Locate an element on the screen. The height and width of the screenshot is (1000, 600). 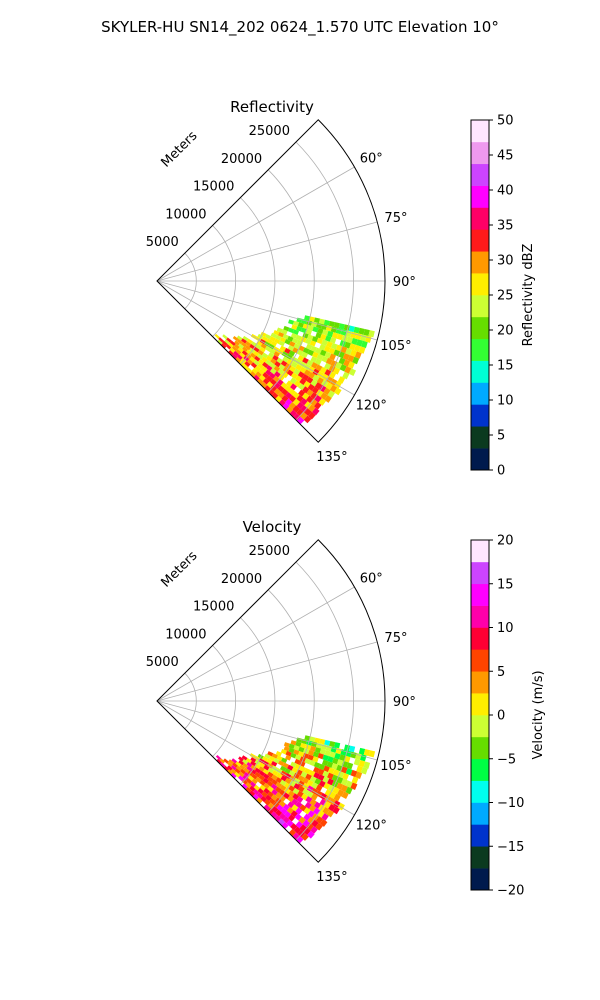
colorbar-tick-label: 45 is located at coordinates (505, 156).